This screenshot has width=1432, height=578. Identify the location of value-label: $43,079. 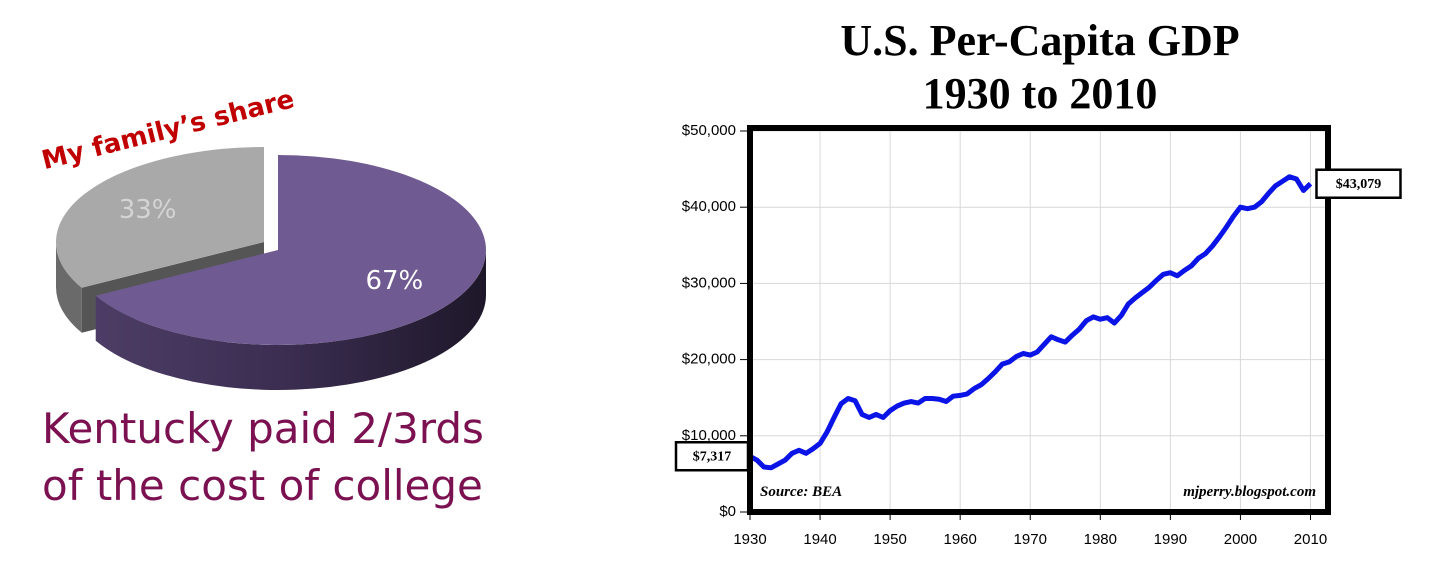
(1359, 184).